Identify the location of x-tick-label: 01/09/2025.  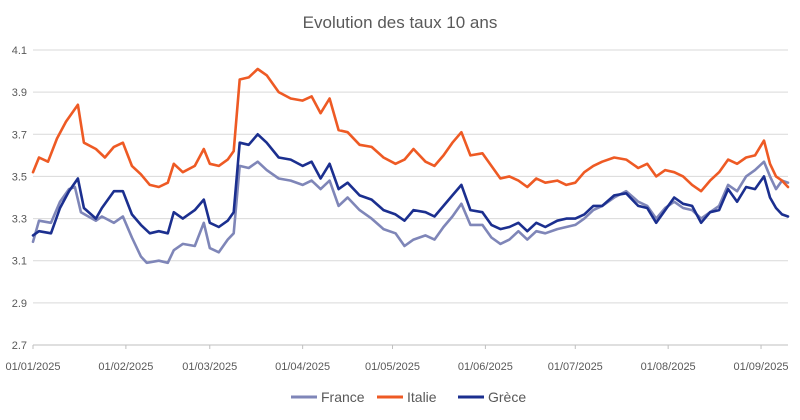
(761, 367).